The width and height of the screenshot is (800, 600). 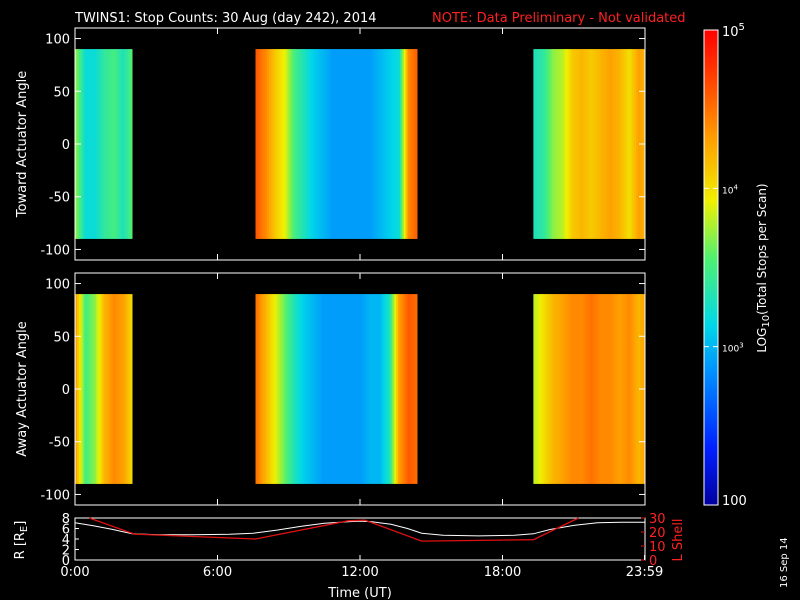 I want to click on orbit-ylabel-left: R [RE], so click(x=21, y=540).